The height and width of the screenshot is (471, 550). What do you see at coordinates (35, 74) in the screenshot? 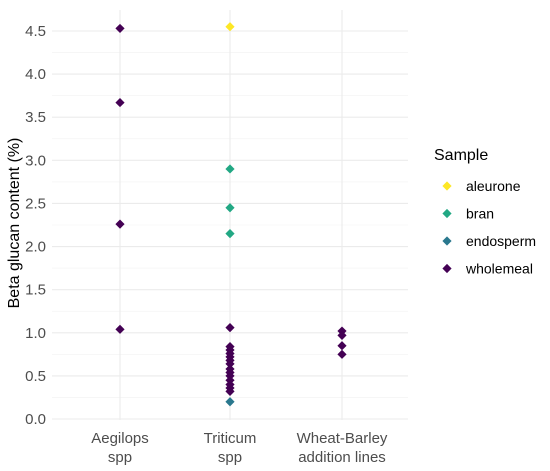
I see `y-tick-label: 4.0` at bounding box center [35, 74].